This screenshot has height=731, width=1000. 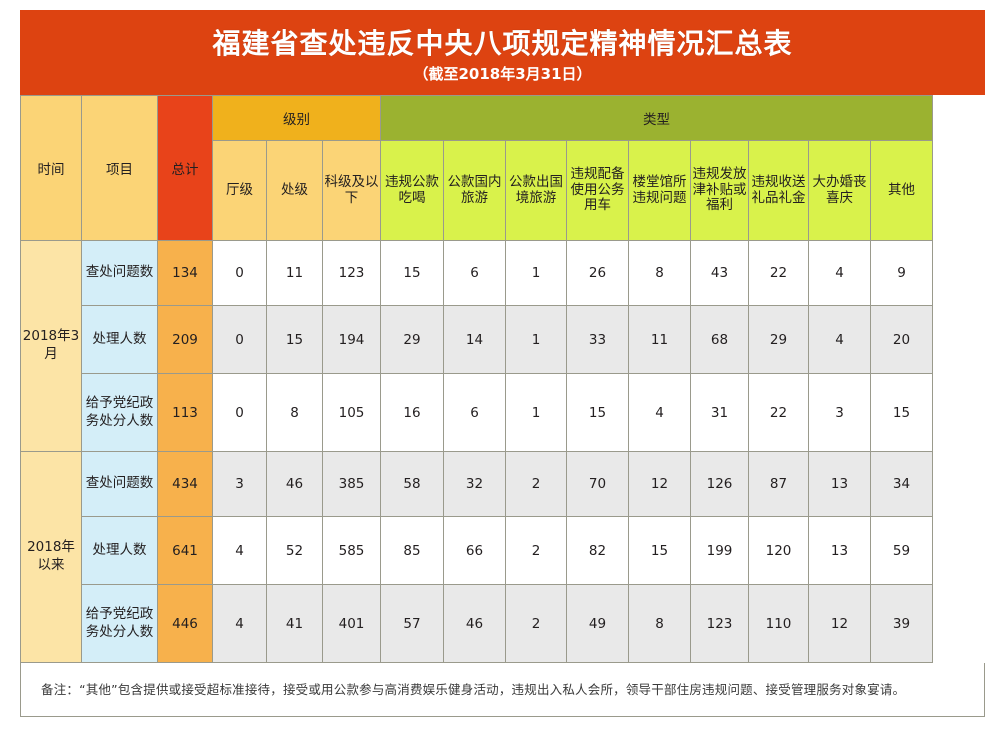 What do you see at coordinates (659, 190) in the screenshot?
I see `header-type-col-4: 楼堂馆所违规问题` at bounding box center [659, 190].